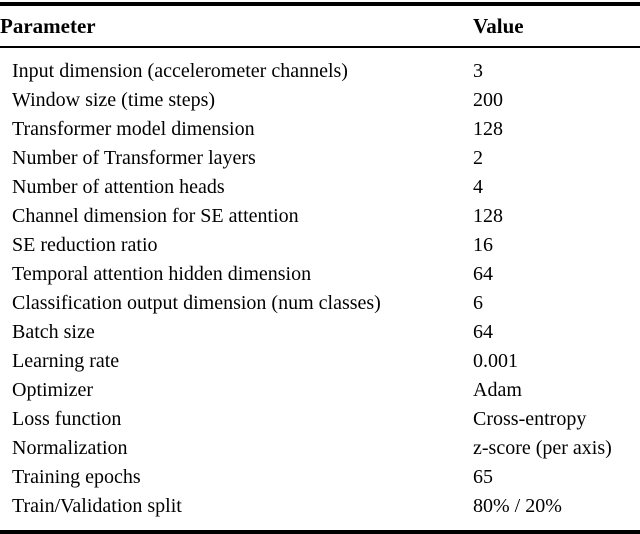 The image size is (640, 534). I want to click on parameter-cell: Number of attention heads, so click(118, 187).